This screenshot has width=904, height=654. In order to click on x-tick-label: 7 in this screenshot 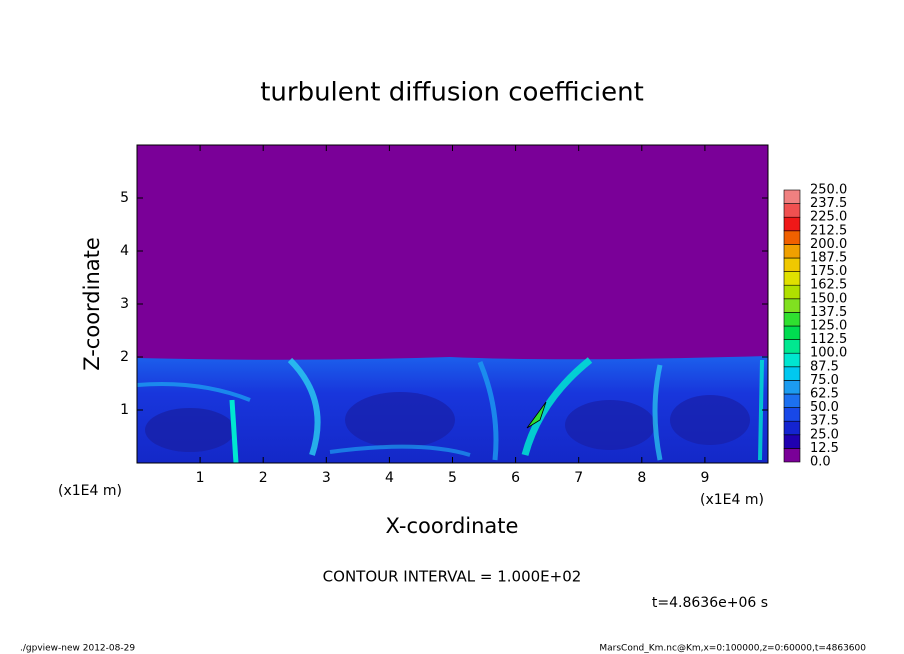, I will do `click(578, 478)`.